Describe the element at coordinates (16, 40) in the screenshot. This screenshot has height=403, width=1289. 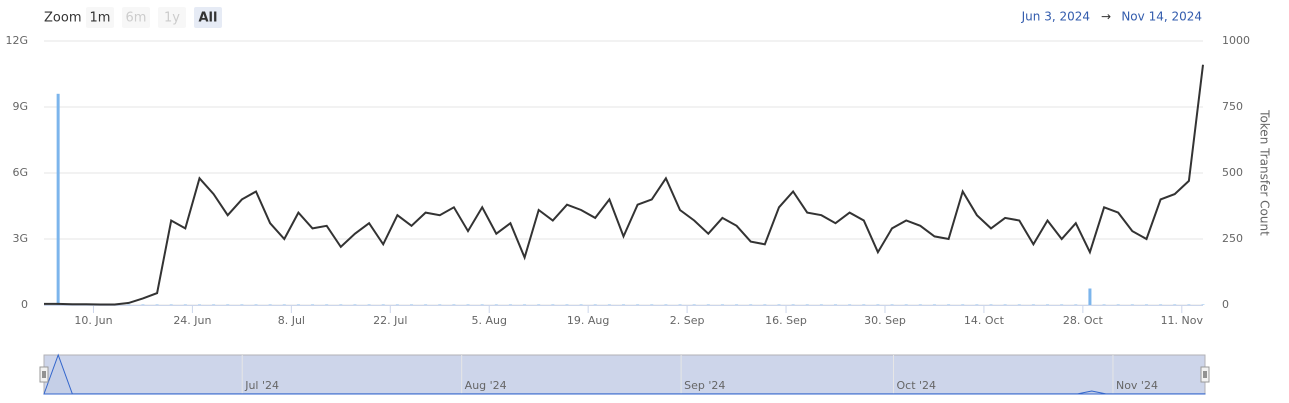
I see `y-tick-label: 12G` at that location.